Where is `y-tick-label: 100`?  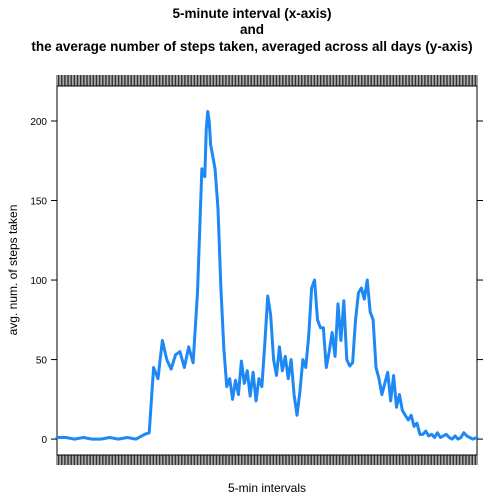 y-tick-label: 100 is located at coordinates (38, 281).